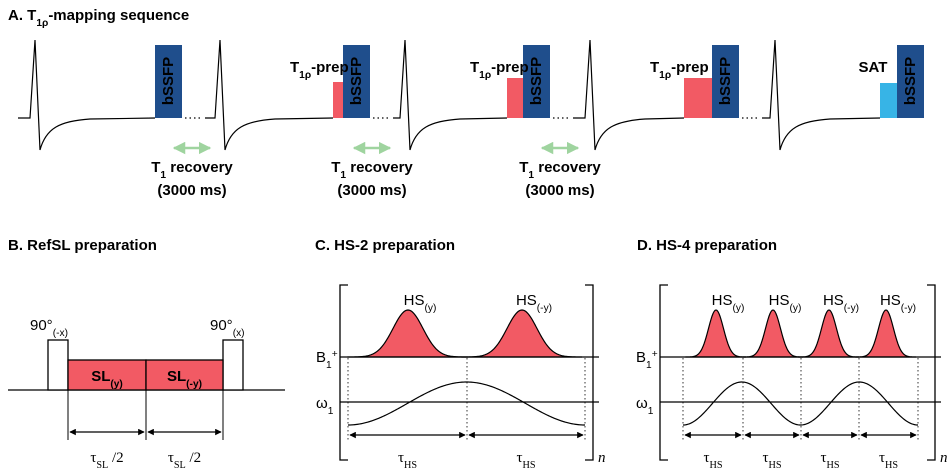 The height and width of the screenshot is (470, 950). I want to click on frequency-sweep, so click(466, 403).